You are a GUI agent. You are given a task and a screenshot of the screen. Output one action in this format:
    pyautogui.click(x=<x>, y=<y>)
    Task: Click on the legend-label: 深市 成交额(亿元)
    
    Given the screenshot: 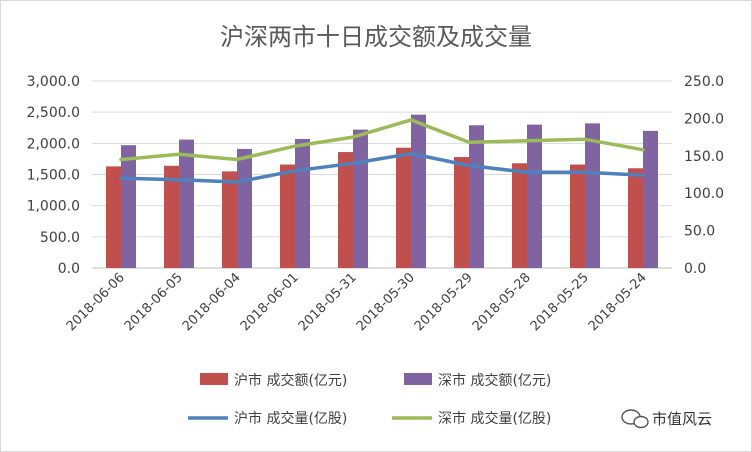 What is the action you would take?
    pyautogui.click(x=494, y=380)
    